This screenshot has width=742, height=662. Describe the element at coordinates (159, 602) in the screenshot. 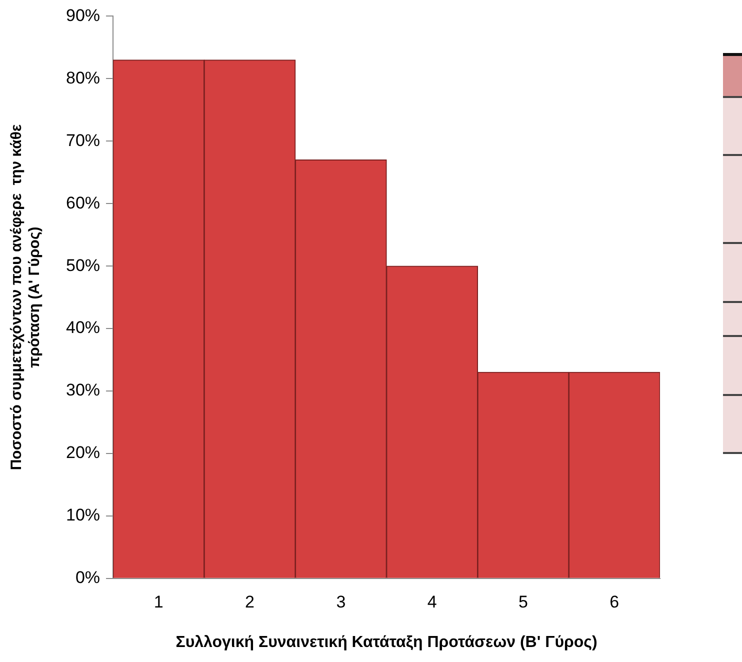

I see `x-tick-label: 1` at that location.